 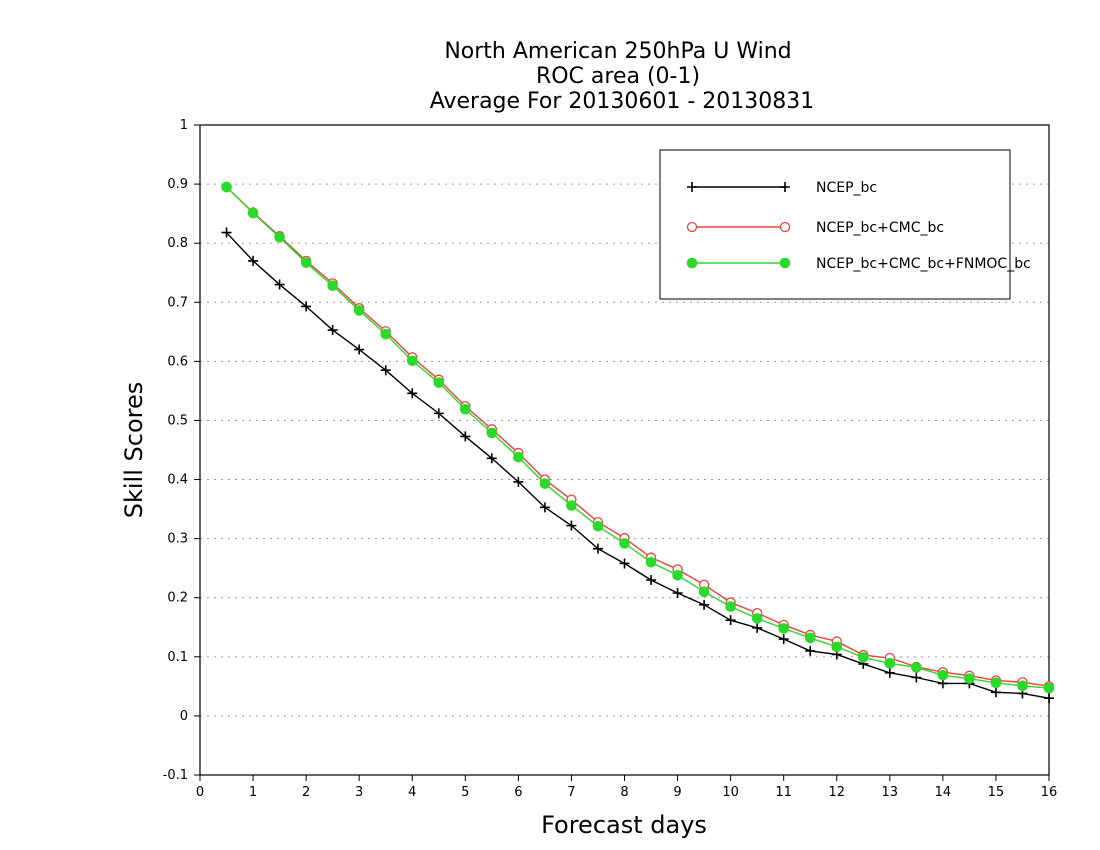 What do you see at coordinates (177, 657) in the screenshot?
I see `y-tick-label: 0.1` at bounding box center [177, 657].